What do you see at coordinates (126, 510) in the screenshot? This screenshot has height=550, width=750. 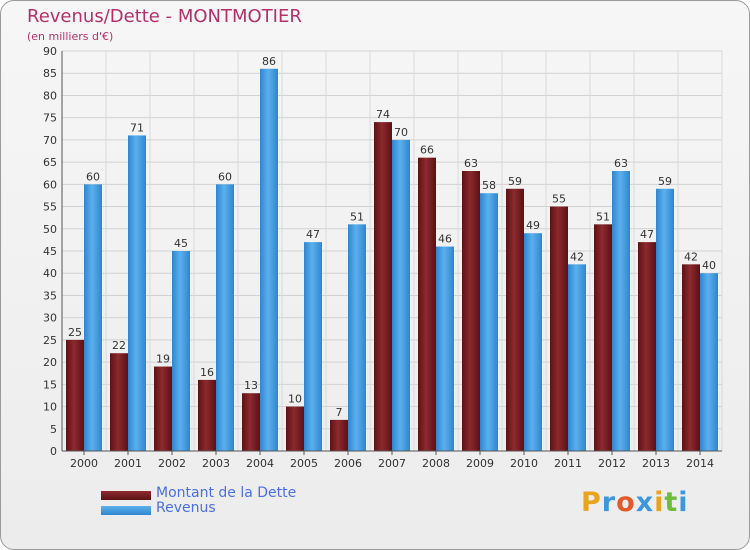 I see `legend-swatch-revenus` at bounding box center [126, 510].